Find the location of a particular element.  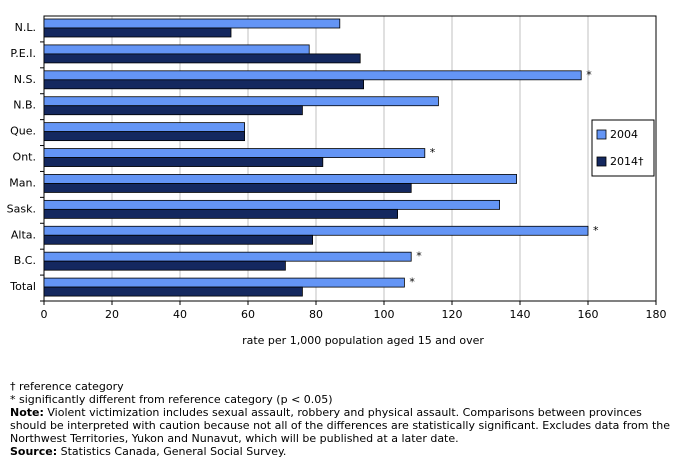

y-tick-label: N.B. is located at coordinates (24, 105).